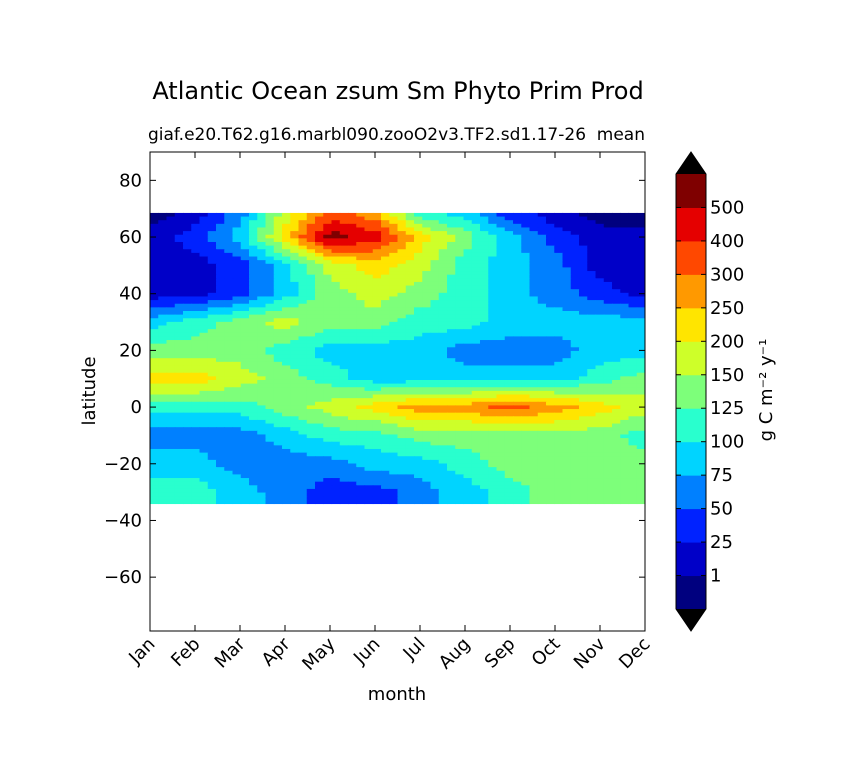 Image resolution: width=858 pixels, height=783 pixels. What do you see at coordinates (727, 241) in the screenshot?
I see `colorbar-tick-label: 400` at bounding box center [727, 241].